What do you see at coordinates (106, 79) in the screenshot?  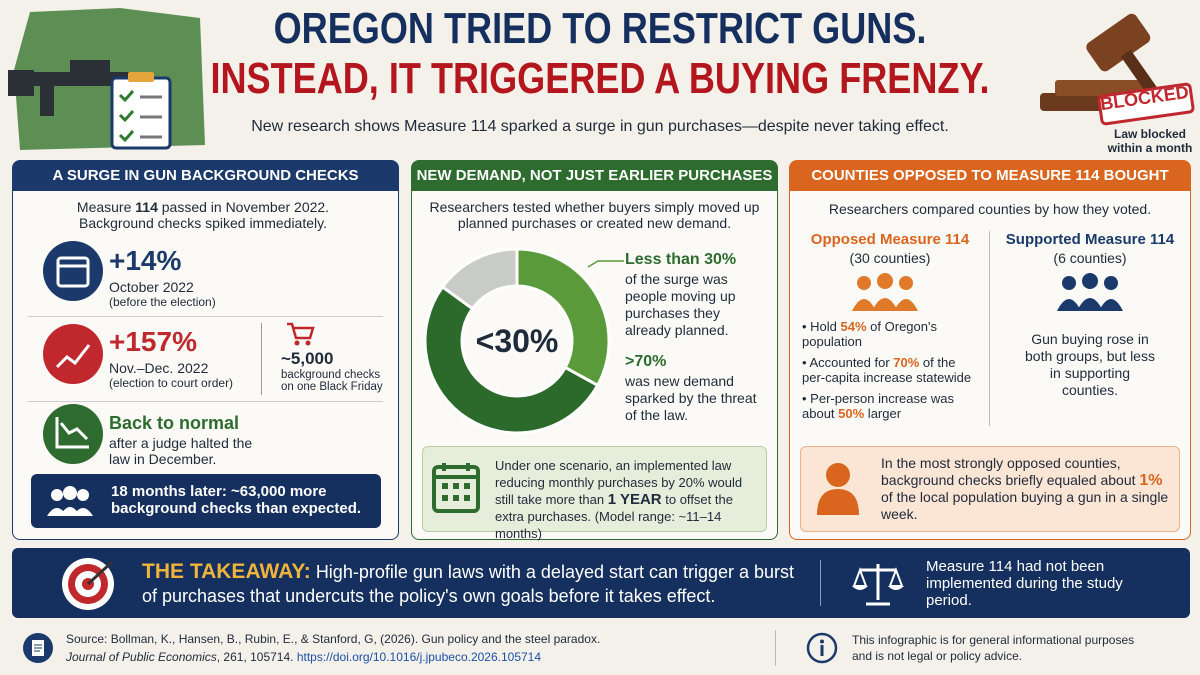 I see `oregon-art` at bounding box center [106, 79].